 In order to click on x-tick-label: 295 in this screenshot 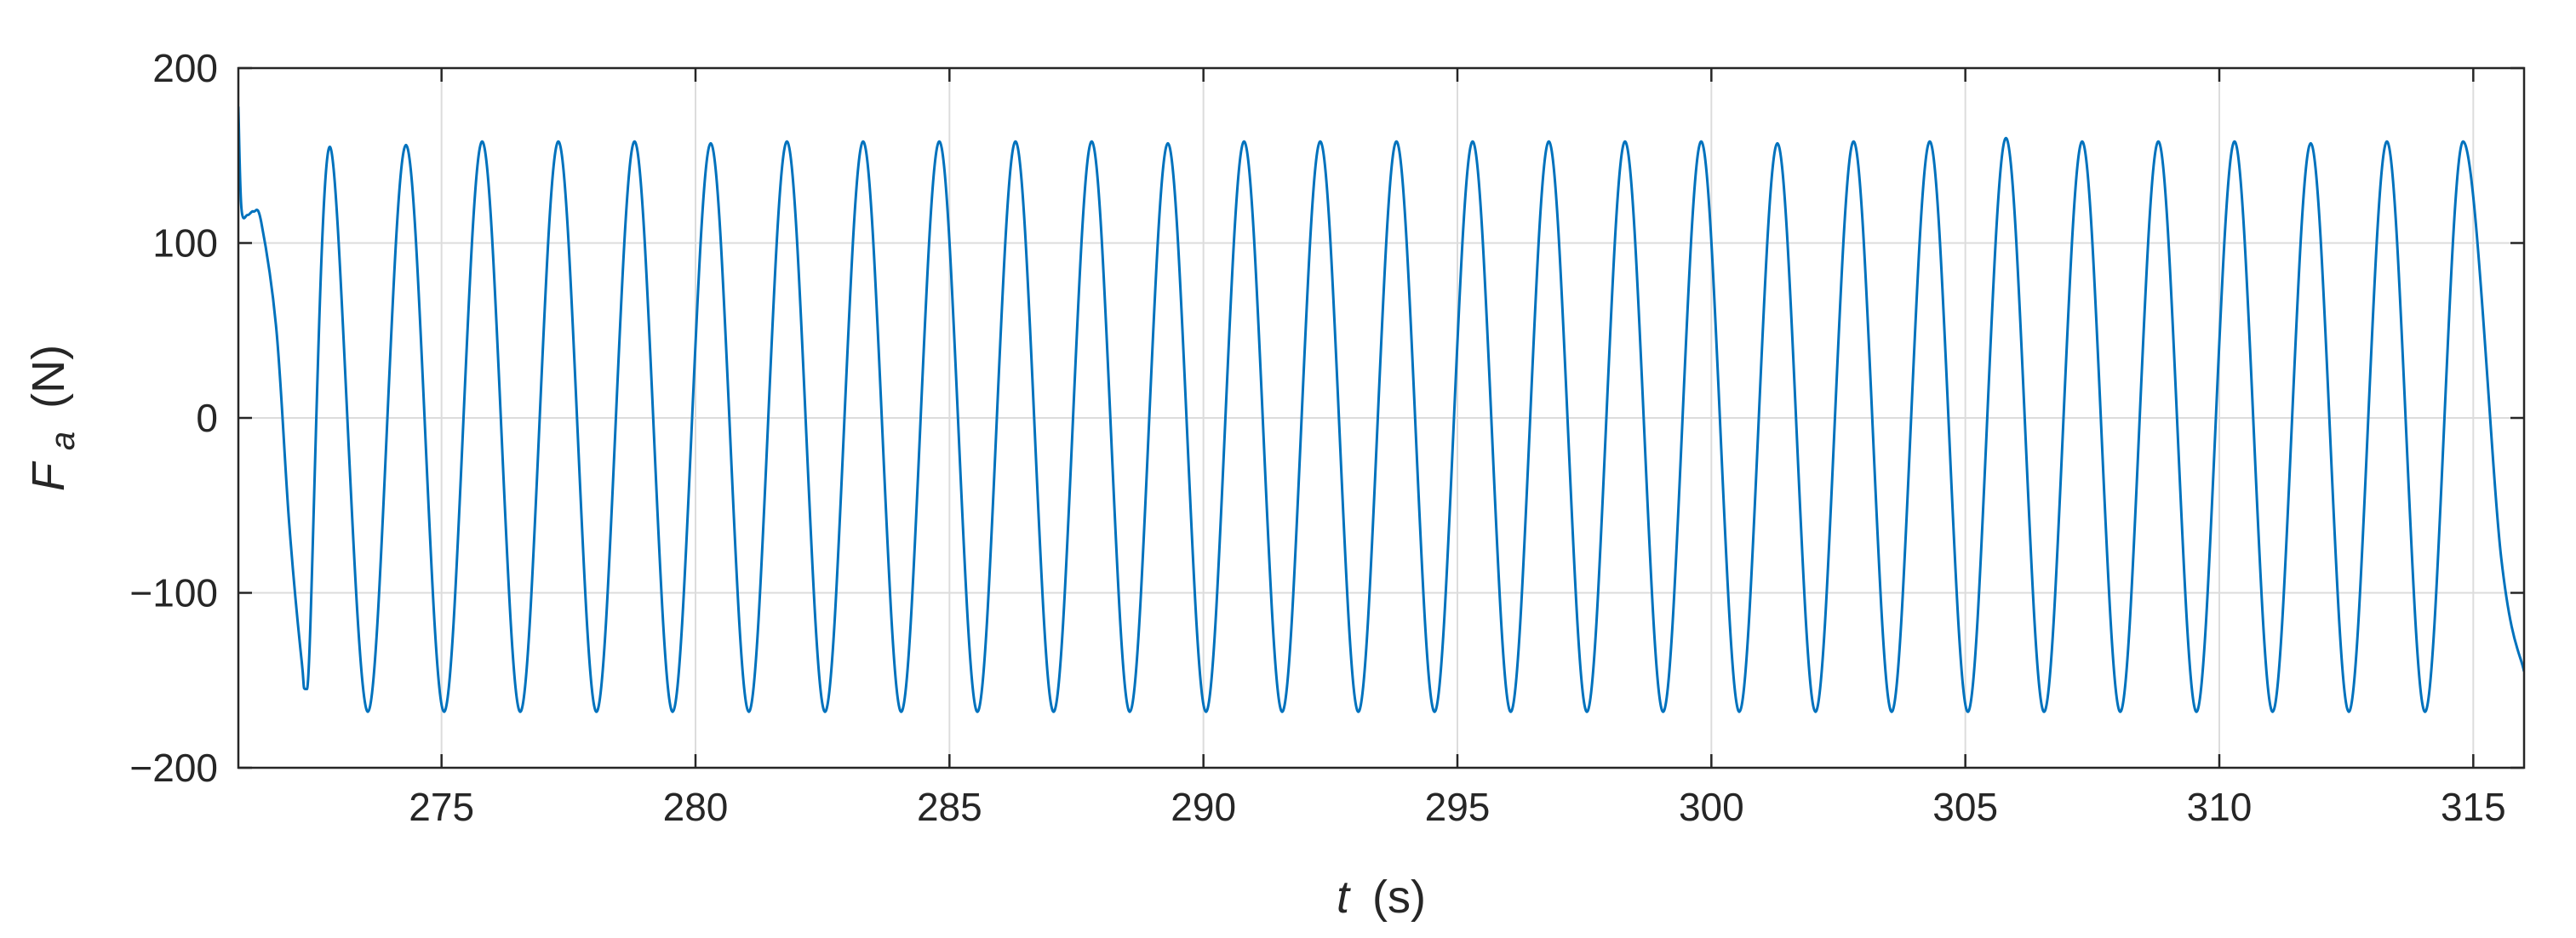, I will do `click(1458, 807)`.